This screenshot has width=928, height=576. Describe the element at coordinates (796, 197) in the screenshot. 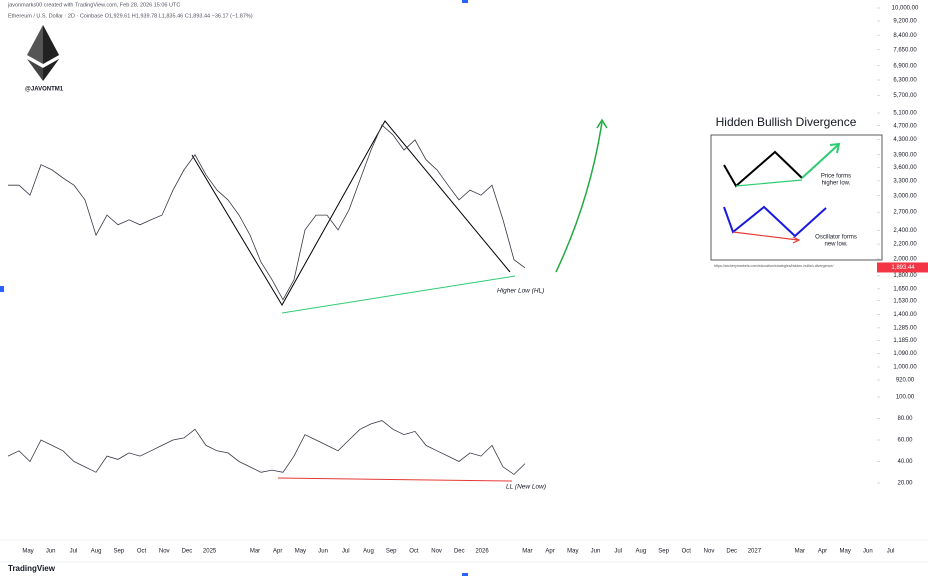

I see `inset` at that location.